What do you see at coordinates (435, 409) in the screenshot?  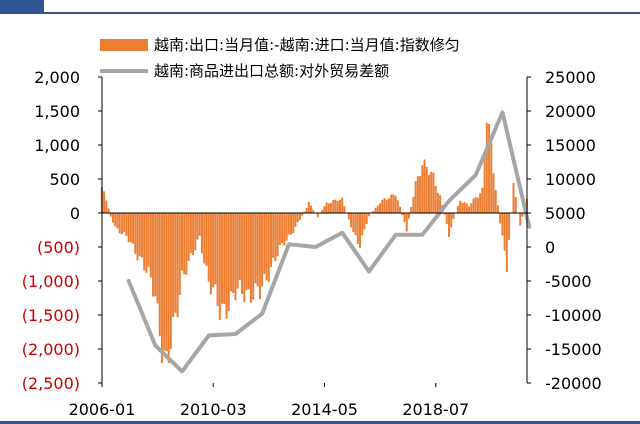 I see `x-tick-label: 2018-07` at bounding box center [435, 409].